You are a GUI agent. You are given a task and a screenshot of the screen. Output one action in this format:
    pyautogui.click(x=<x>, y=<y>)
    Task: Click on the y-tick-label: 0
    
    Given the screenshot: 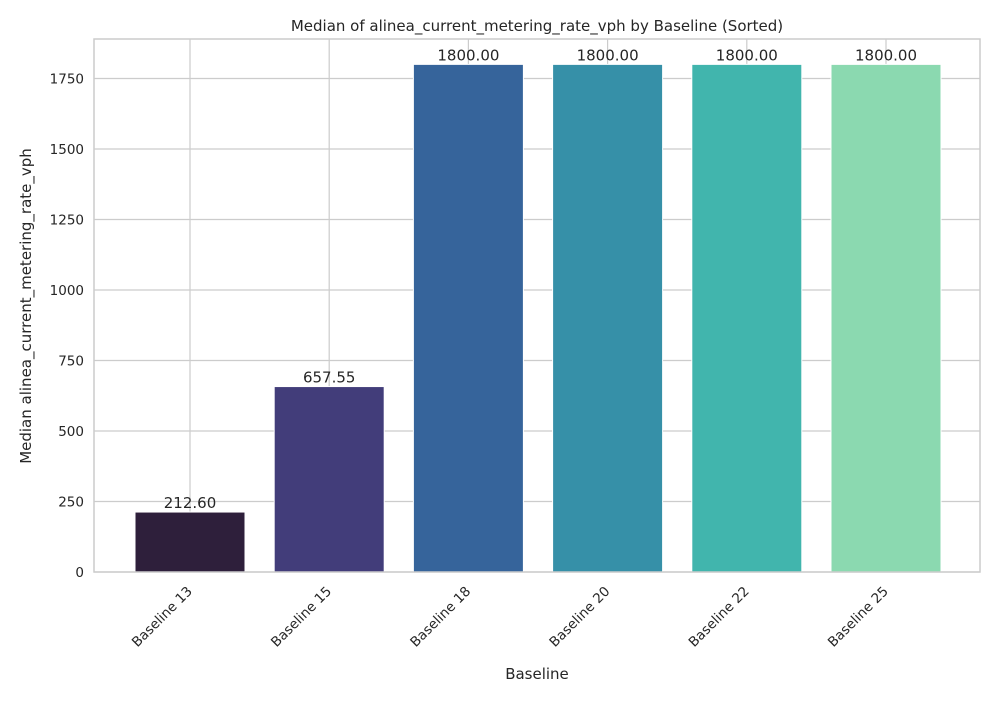 What is the action you would take?
    pyautogui.click(x=79, y=573)
    